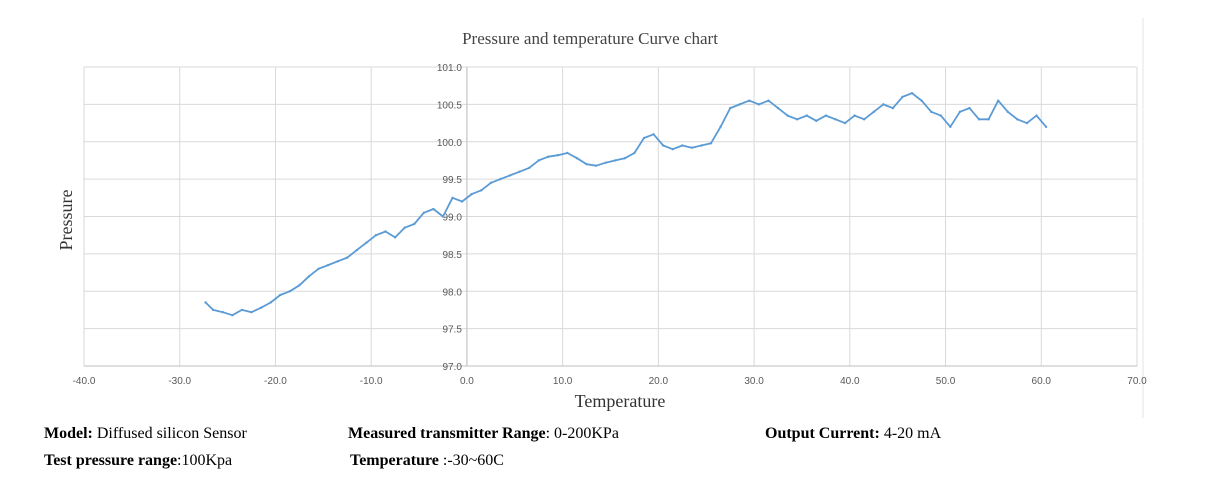 Image resolution: width=1223 pixels, height=487 pixels. Describe the element at coordinates (452, 255) in the screenshot. I see `y-tick-label: 98.5` at that location.